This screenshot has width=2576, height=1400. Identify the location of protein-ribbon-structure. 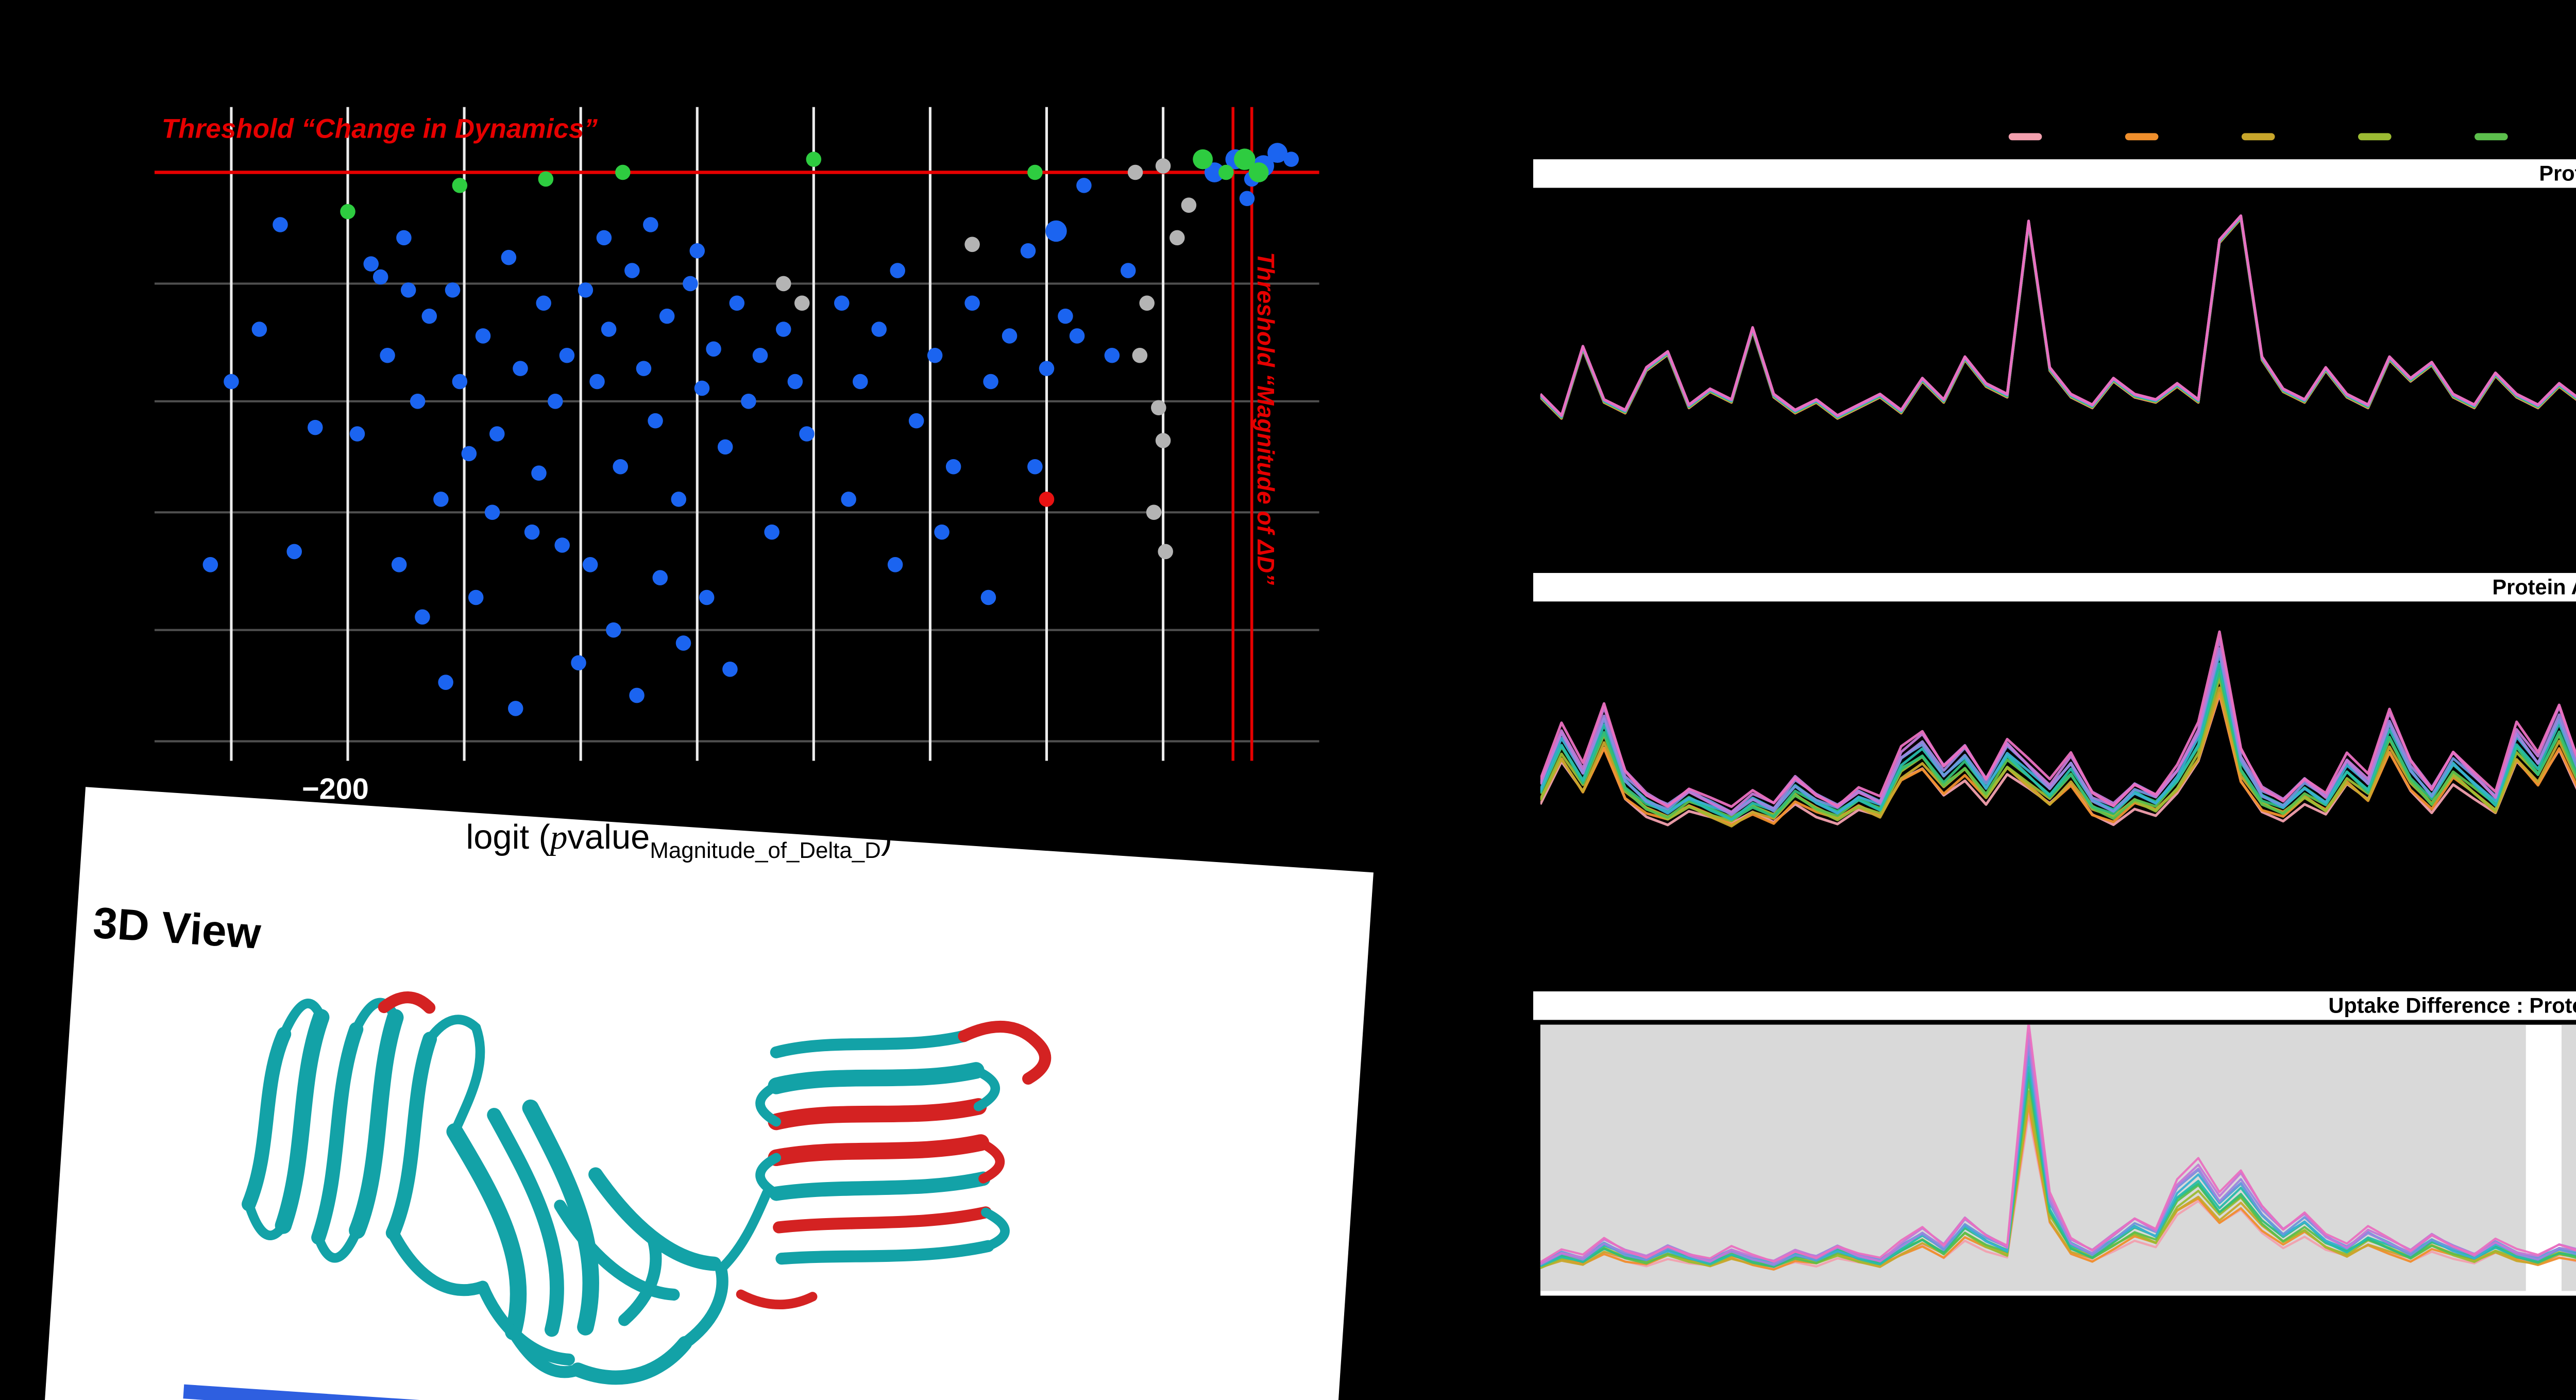
(648, 1173).